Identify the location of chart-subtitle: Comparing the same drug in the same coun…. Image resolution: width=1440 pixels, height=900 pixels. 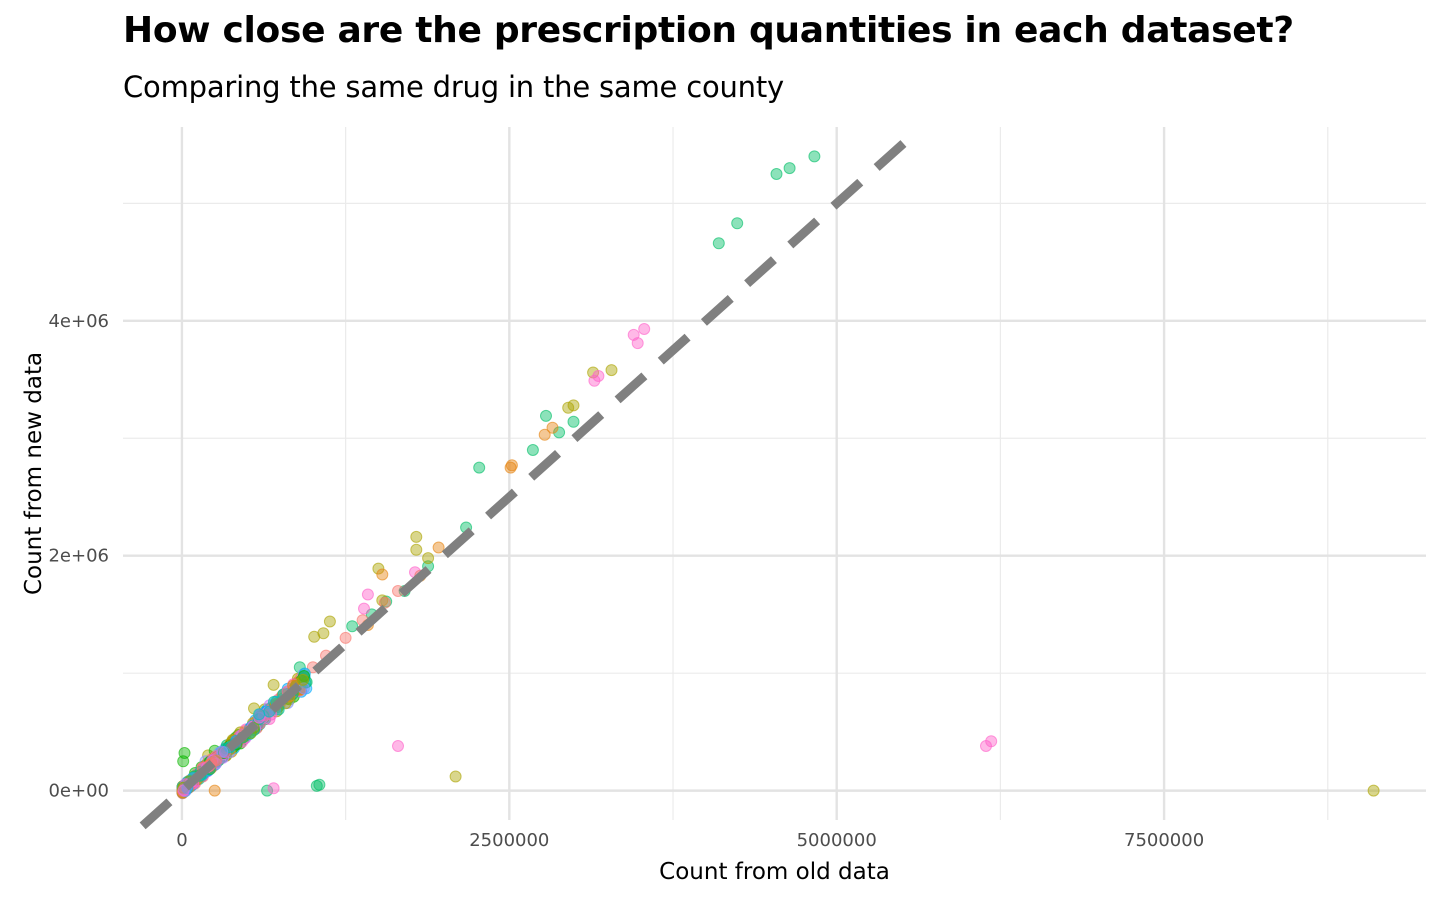
(453, 87).